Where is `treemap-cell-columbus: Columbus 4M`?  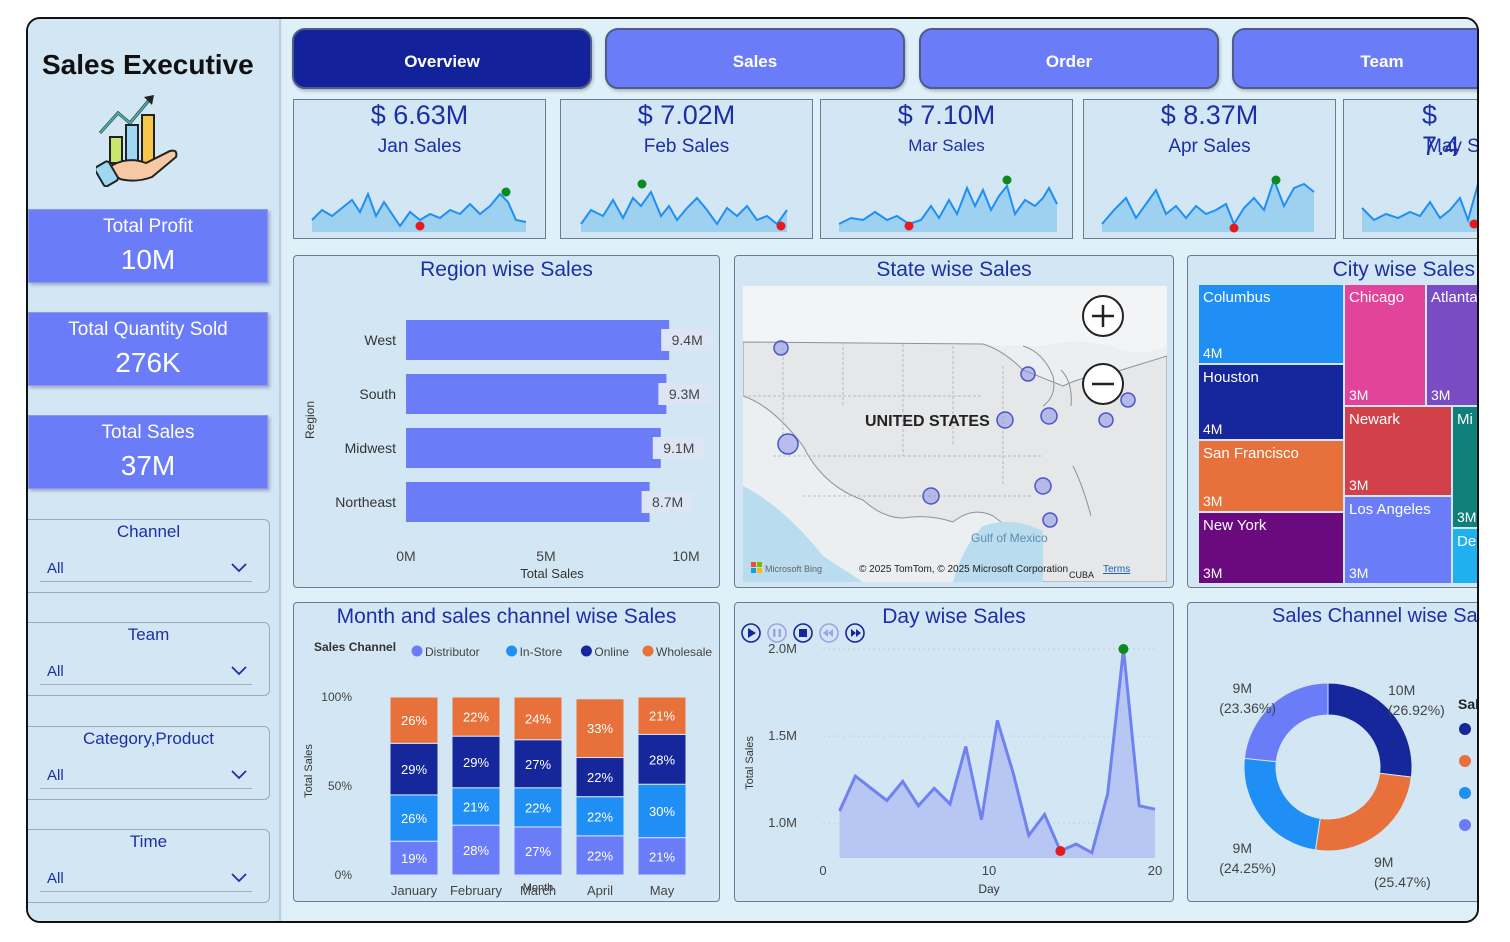 treemap-cell-columbus: Columbus 4M is located at coordinates (1271, 324).